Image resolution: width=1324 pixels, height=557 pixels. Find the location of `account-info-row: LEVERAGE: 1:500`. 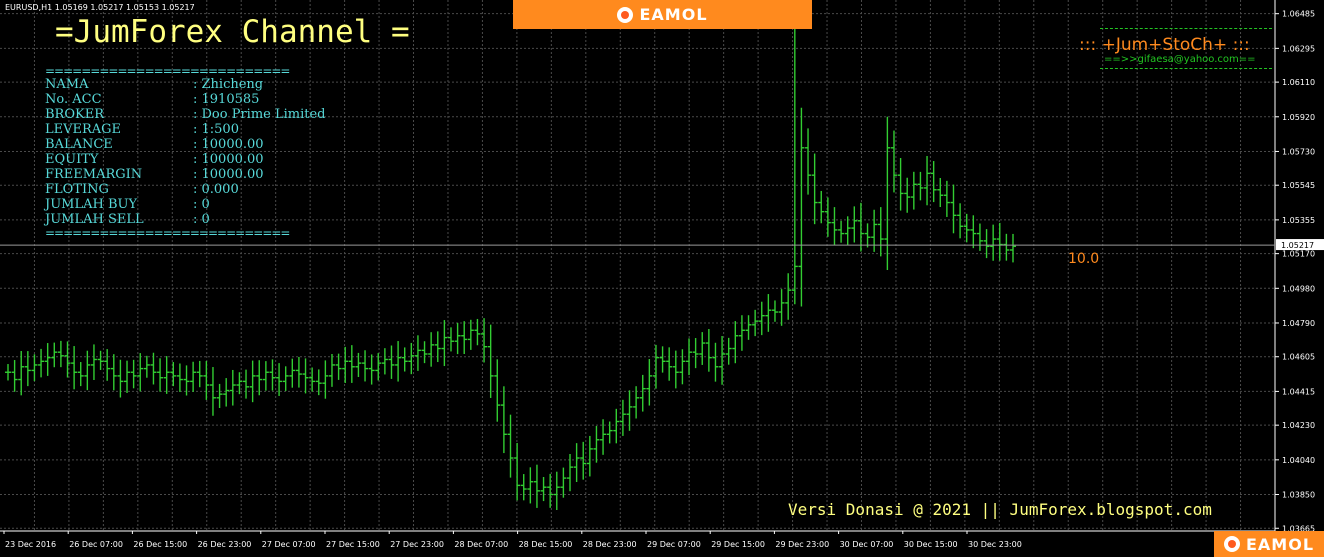

account-info-row: LEVERAGE: 1:500 is located at coordinates (167, 129).